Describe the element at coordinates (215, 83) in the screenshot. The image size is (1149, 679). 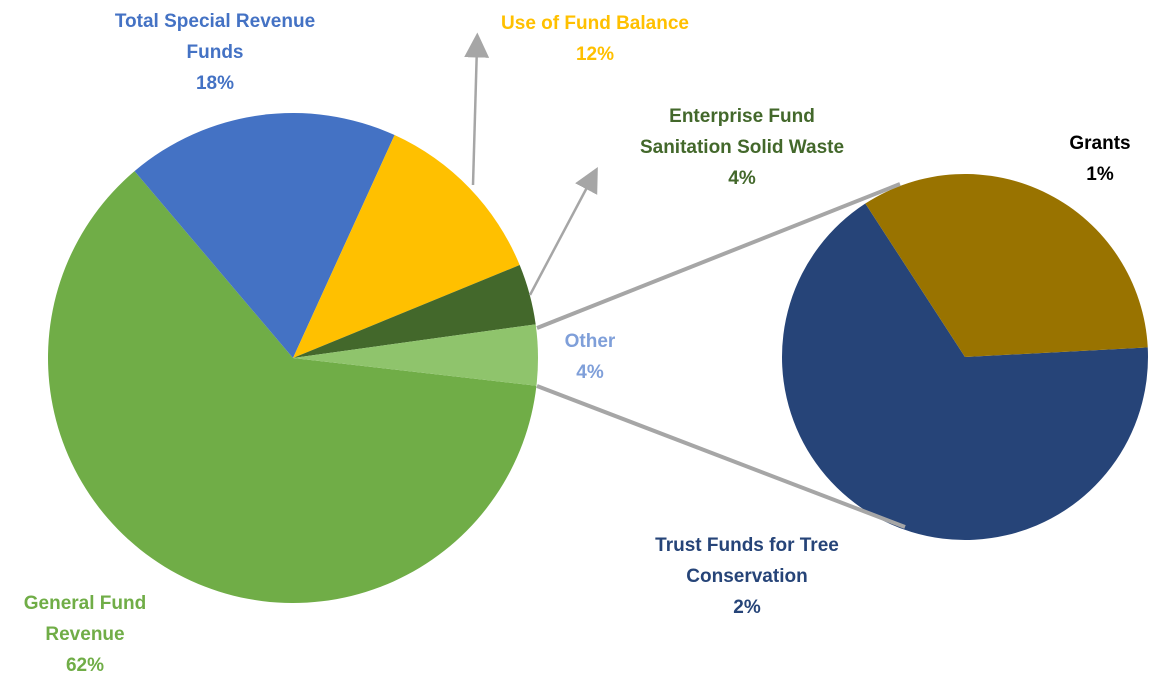
I see `label-value: 18%` at that location.